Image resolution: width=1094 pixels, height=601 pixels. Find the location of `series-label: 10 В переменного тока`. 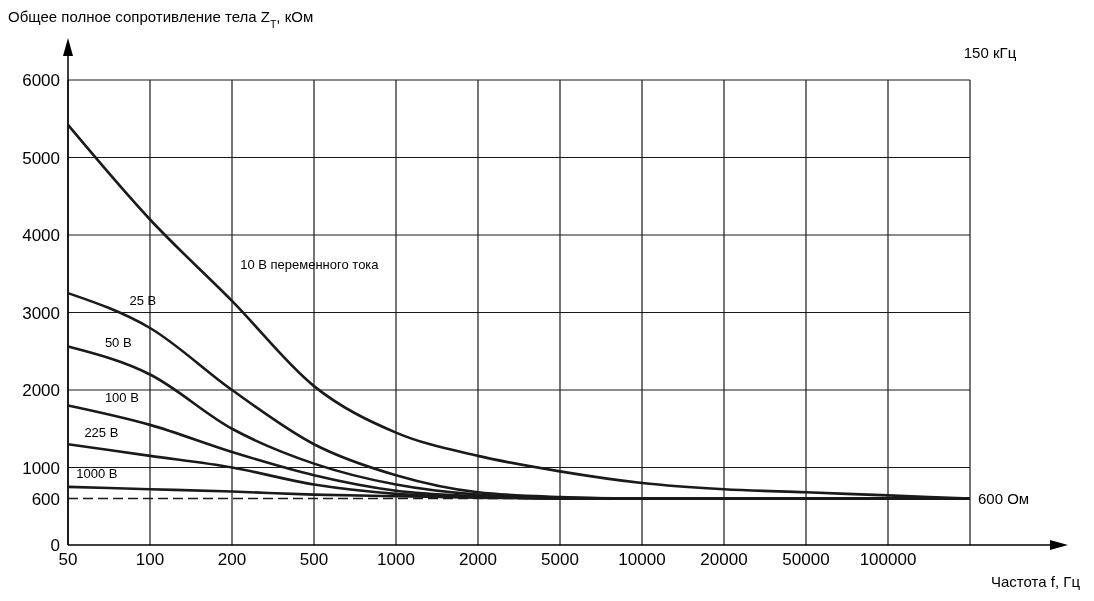

series-label: 10 В переменного тока is located at coordinates (310, 265).